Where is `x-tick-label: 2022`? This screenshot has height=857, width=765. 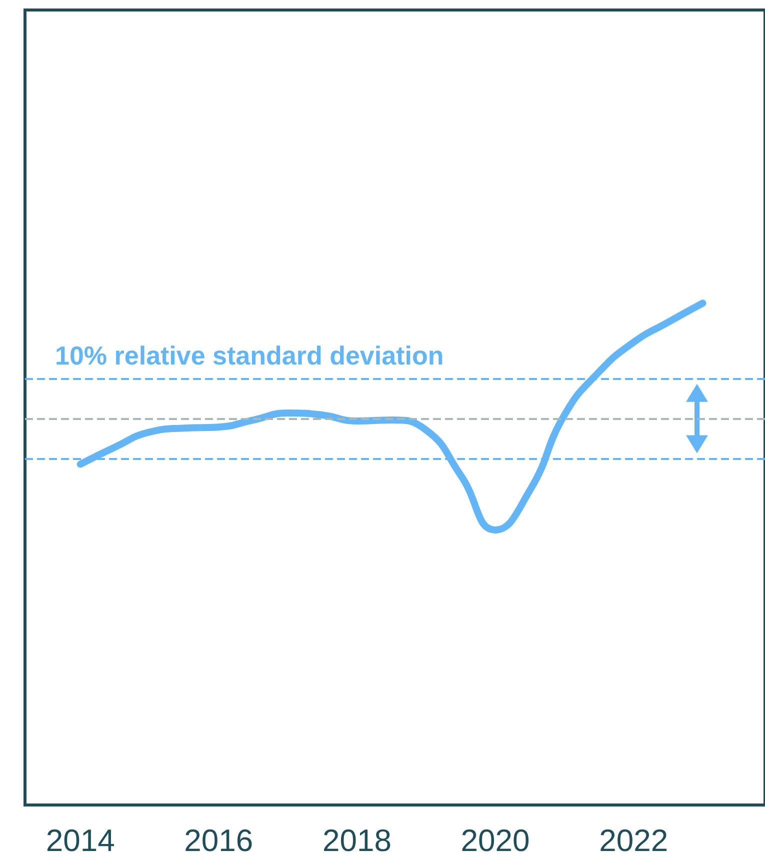
x-tick-label: 2022 is located at coordinates (633, 840).